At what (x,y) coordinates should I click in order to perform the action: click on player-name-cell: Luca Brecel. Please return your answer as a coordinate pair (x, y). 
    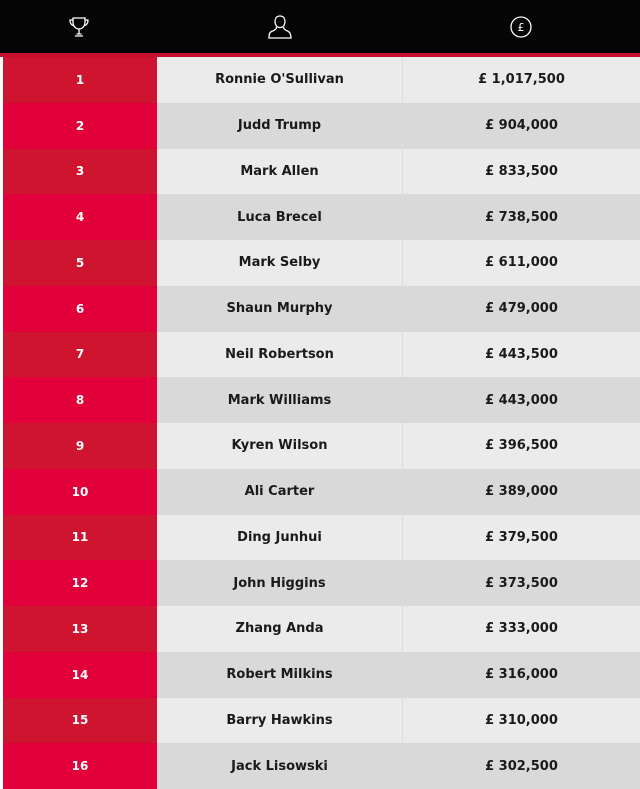
    Looking at the image, I should click on (280, 217).